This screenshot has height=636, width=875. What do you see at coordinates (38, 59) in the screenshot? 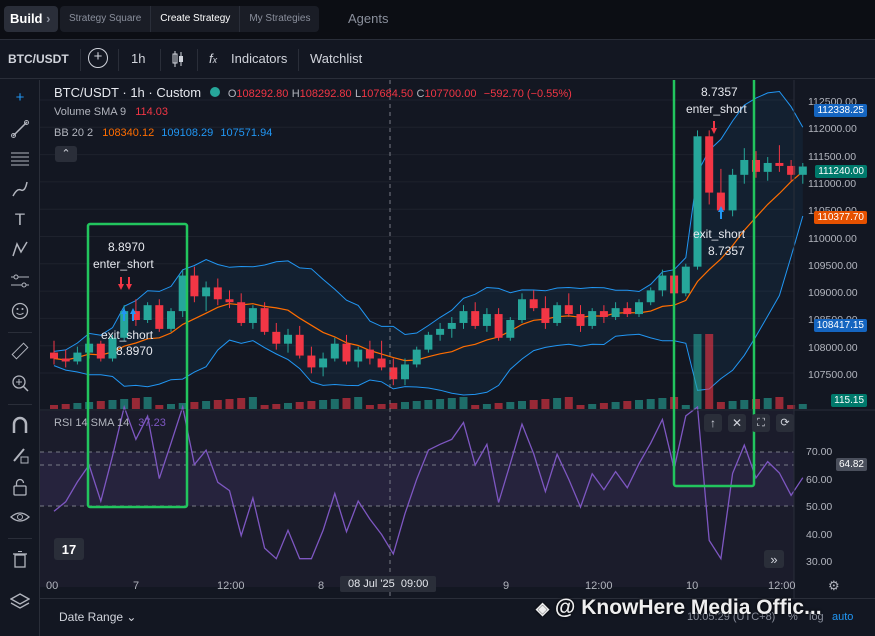
I see `symbol-selector: BTC/USDT` at bounding box center [38, 59].